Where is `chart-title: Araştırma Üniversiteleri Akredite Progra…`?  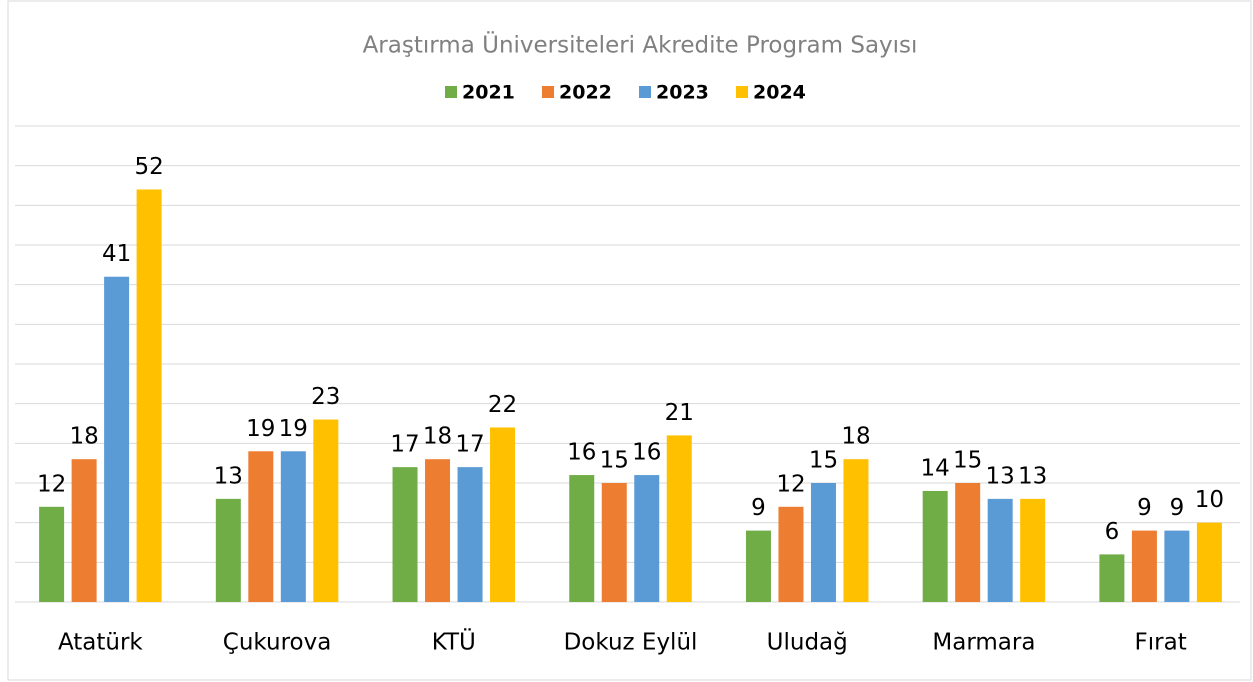
chart-title: Araştırma Üniversiteleri Akredite Progra… is located at coordinates (640, 45).